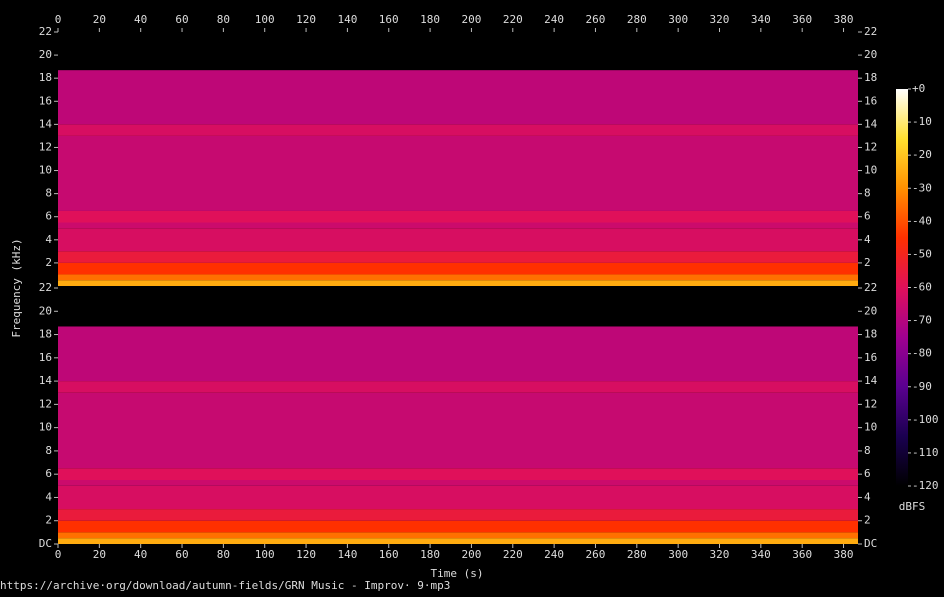 The image size is (944, 597). What do you see at coordinates (922, 253) in the screenshot?
I see `colorbar-tick-label: -50` at bounding box center [922, 253].